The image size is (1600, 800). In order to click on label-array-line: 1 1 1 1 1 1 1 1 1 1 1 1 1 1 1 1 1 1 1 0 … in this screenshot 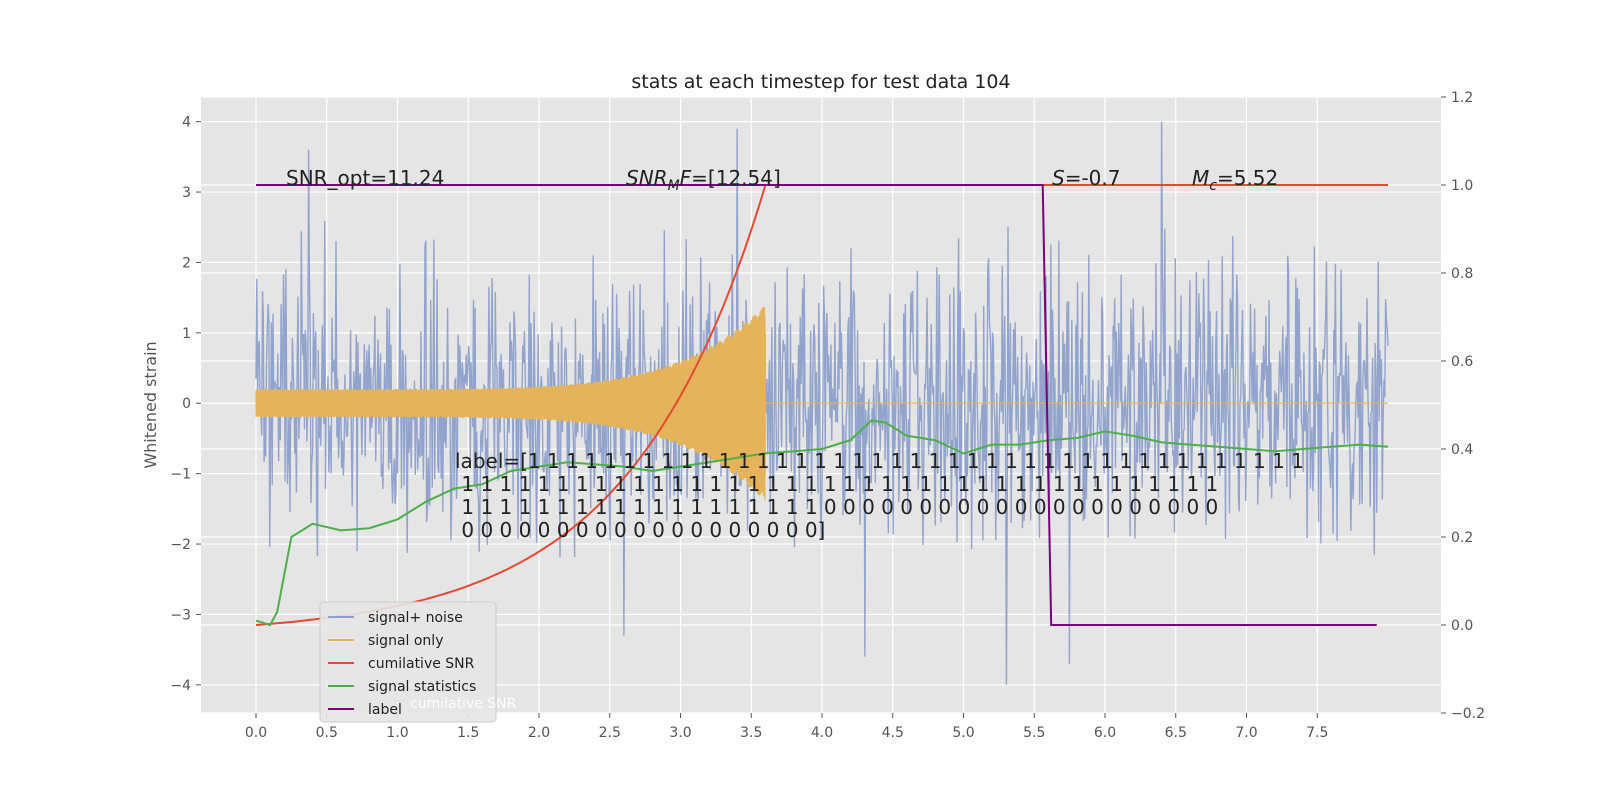, I will do `click(836, 507)`.